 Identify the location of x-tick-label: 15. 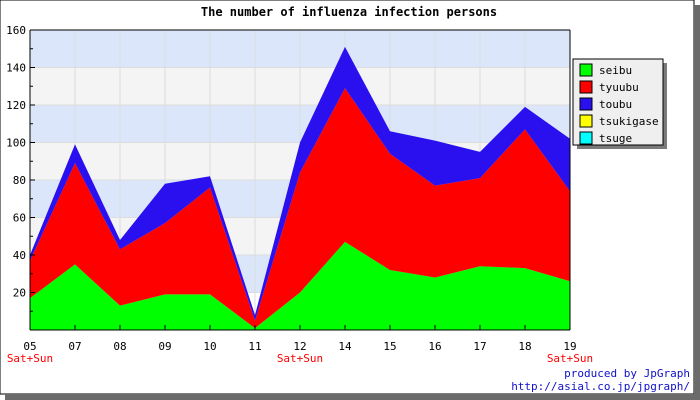
(389, 346).